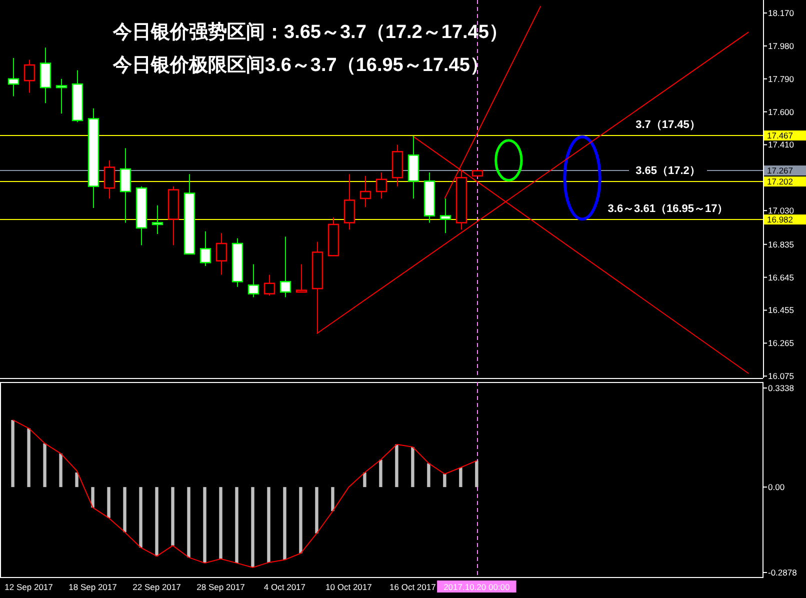 Image resolution: width=806 pixels, height=598 pixels. Describe the element at coordinates (310, 32) in the screenshot. I see `title: 今日银价强势区间：3.65～3.7（17.2～17.45）` at that location.